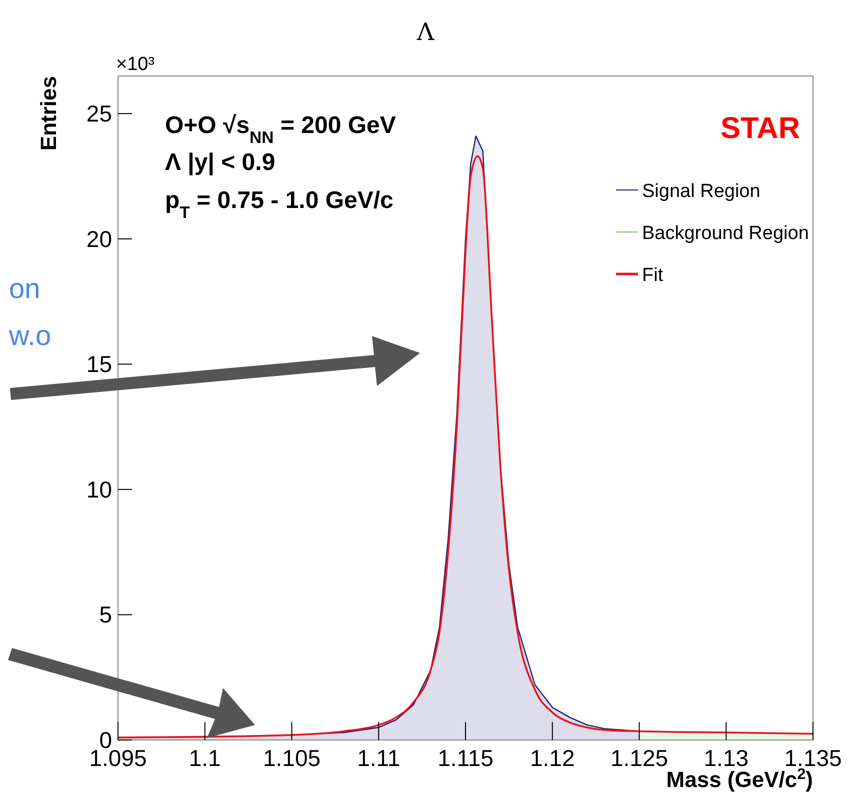  I want to click on x-tick-label: 1.11, so click(378, 758).